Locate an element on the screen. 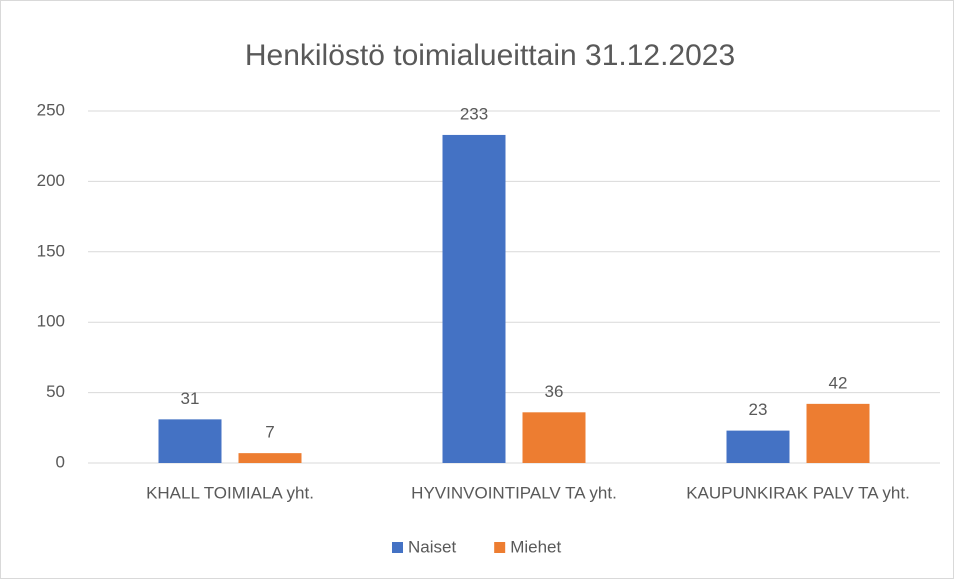 This screenshot has height=579, width=954. x-tick-label: KAUPUNKIRAK PALV TA yht. is located at coordinates (798, 492).